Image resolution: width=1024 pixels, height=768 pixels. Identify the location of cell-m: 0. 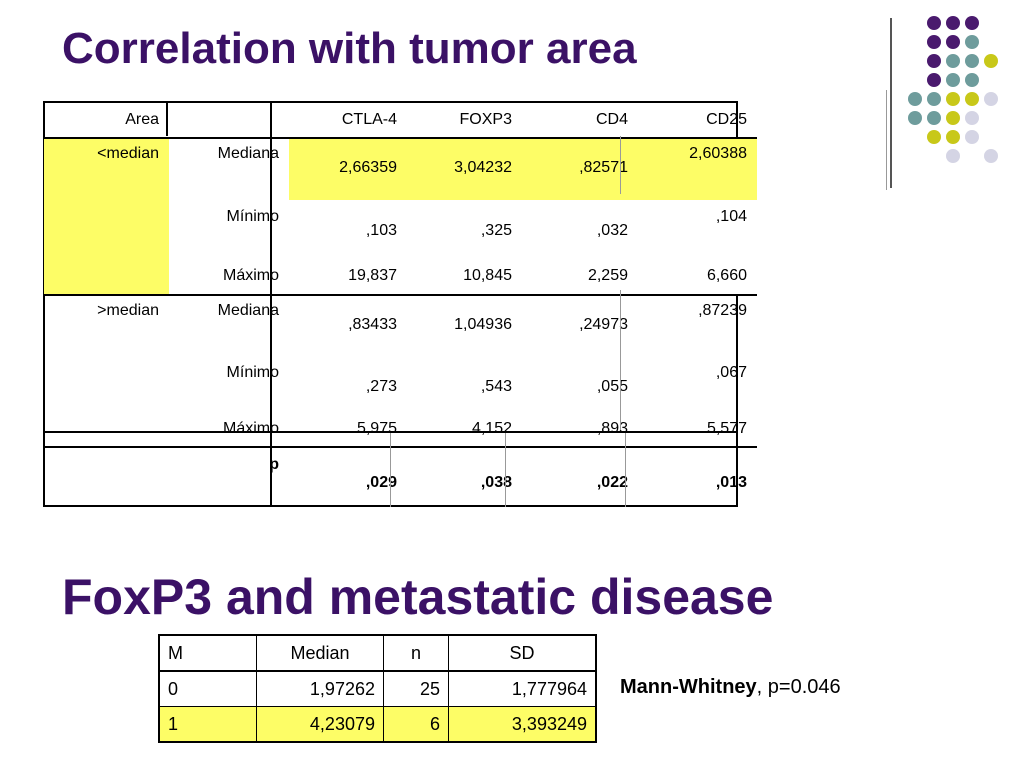
(207, 688).